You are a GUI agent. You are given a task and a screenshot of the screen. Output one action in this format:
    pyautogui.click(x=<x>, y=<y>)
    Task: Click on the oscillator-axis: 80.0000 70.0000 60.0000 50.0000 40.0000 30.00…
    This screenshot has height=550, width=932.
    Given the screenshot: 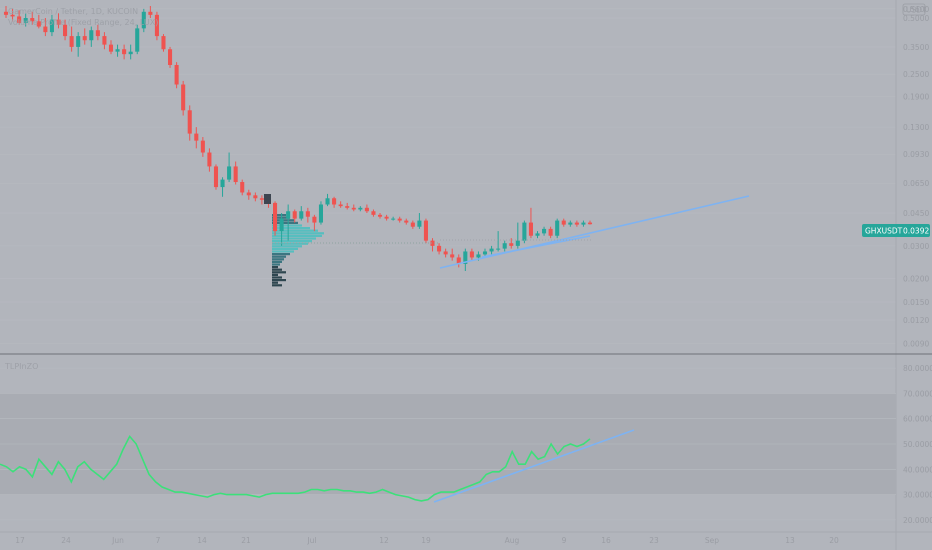 What is the action you would take?
    pyautogui.click(x=917, y=444)
    